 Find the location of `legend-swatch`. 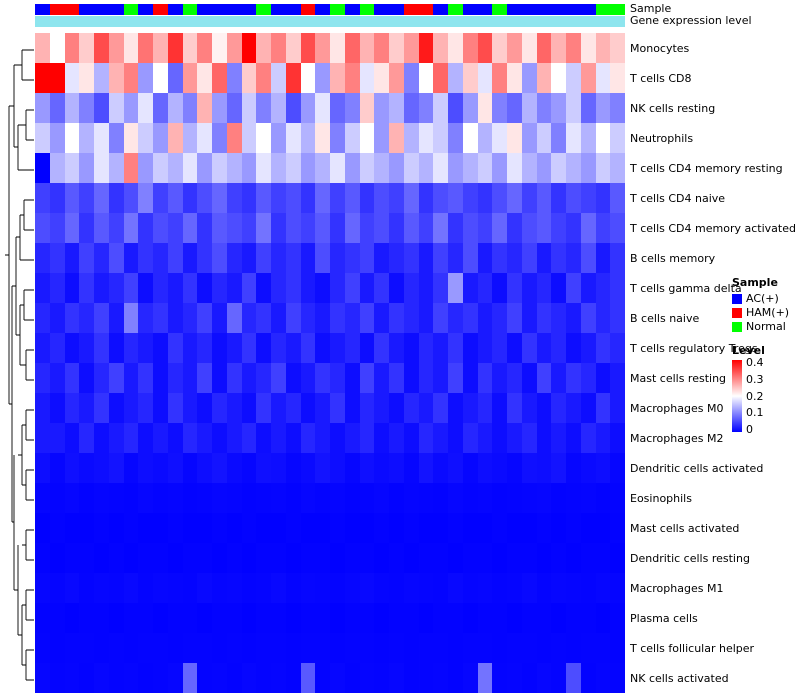

legend-swatch is located at coordinates (737, 326).